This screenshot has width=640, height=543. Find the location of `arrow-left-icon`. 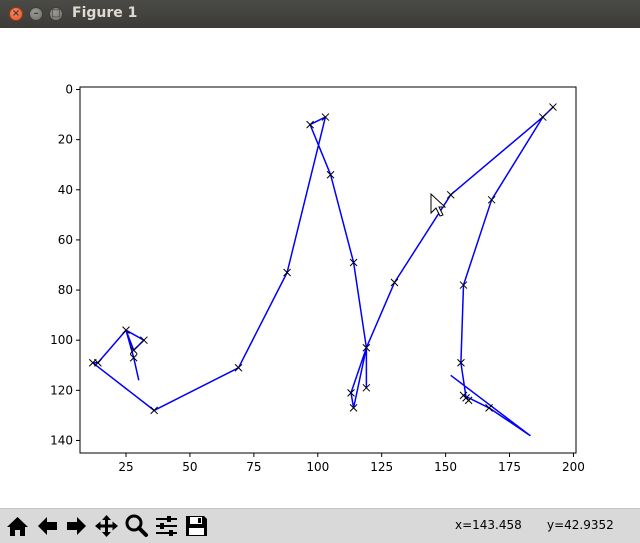

arrow-left-icon is located at coordinates (47, 526).